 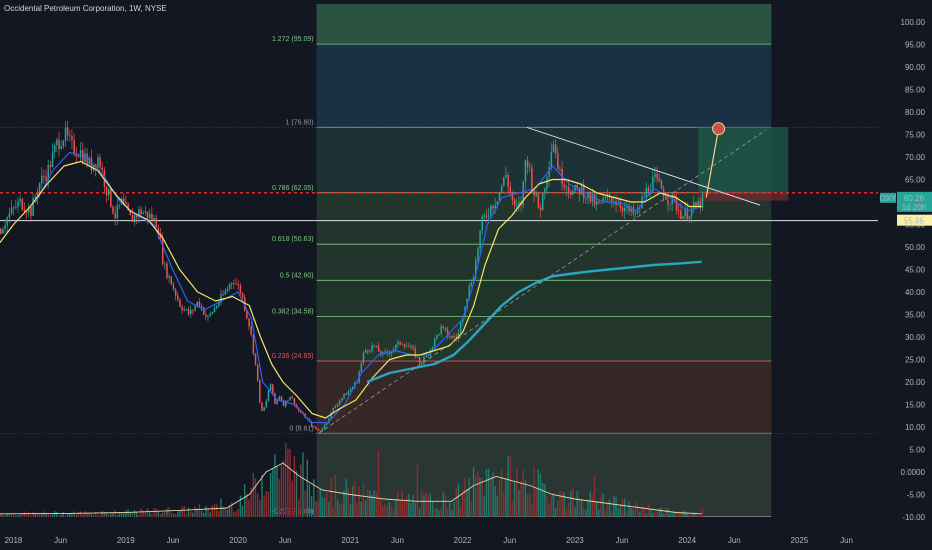 What do you see at coordinates (914, 220) in the screenshot?
I see `support-price-tag` at bounding box center [914, 220].